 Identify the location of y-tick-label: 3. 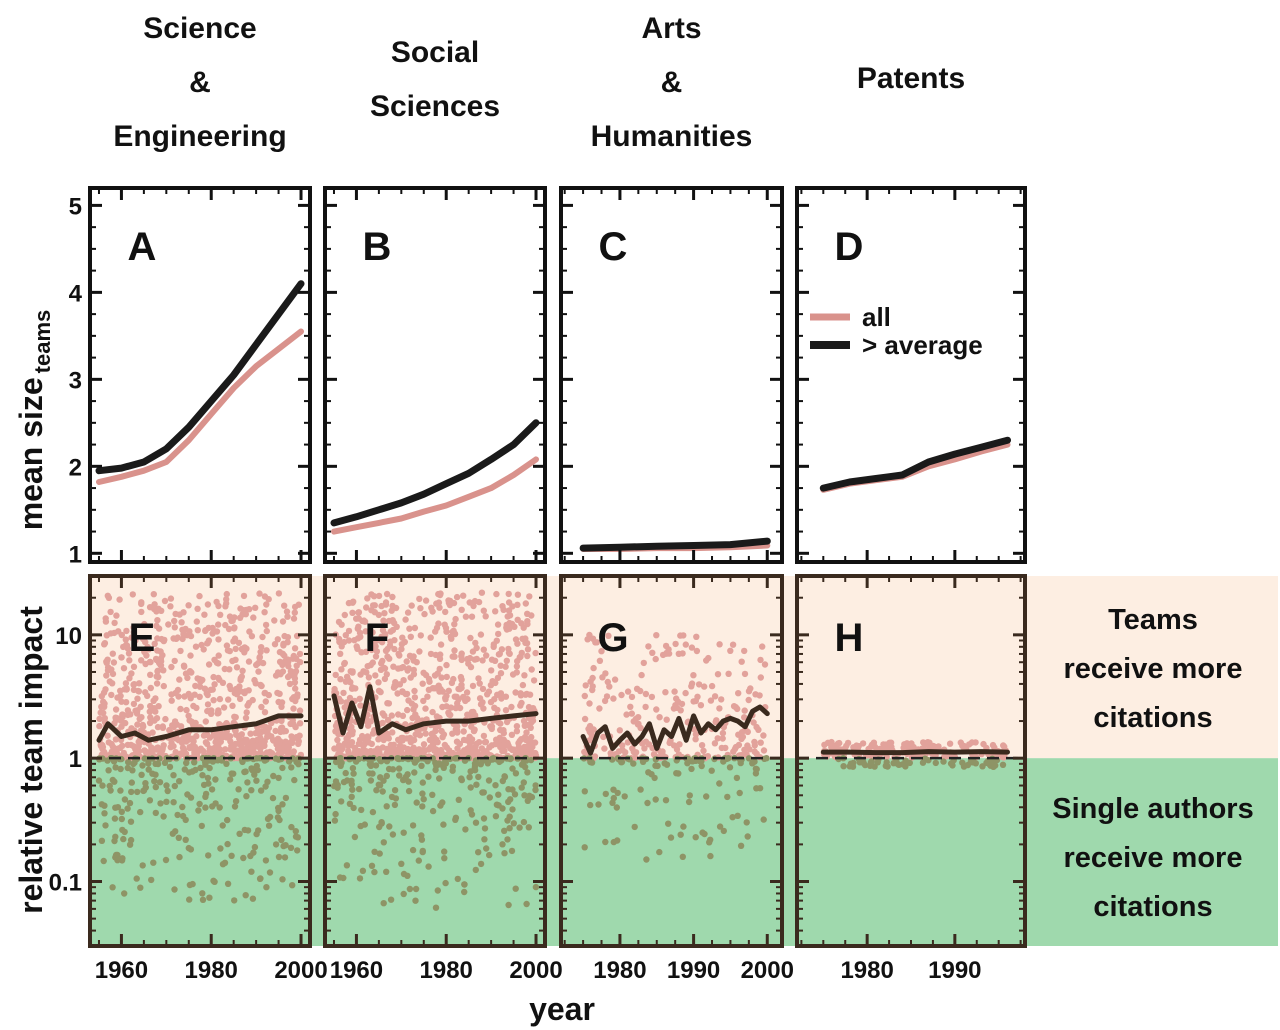
(75, 380).